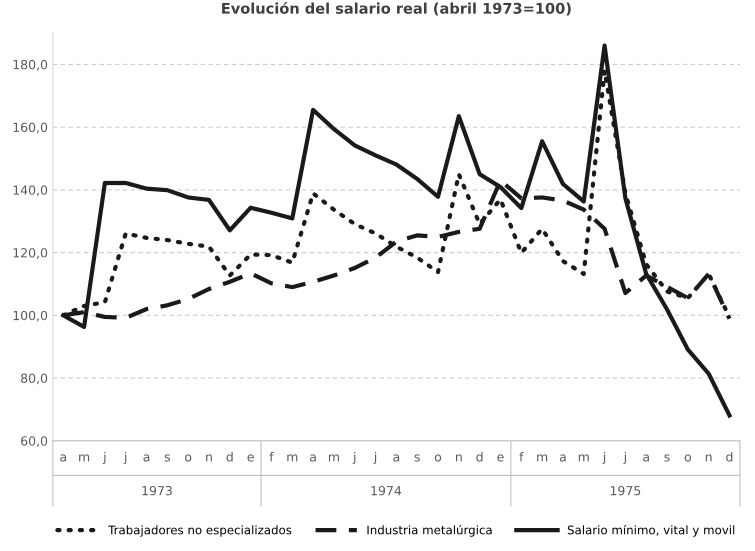 The width and height of the screenshot is (755, 551). Describe the element at coordinates (200, 531) in the screenshot. I see `legend-label: Trabajadores no especializados` at that location.